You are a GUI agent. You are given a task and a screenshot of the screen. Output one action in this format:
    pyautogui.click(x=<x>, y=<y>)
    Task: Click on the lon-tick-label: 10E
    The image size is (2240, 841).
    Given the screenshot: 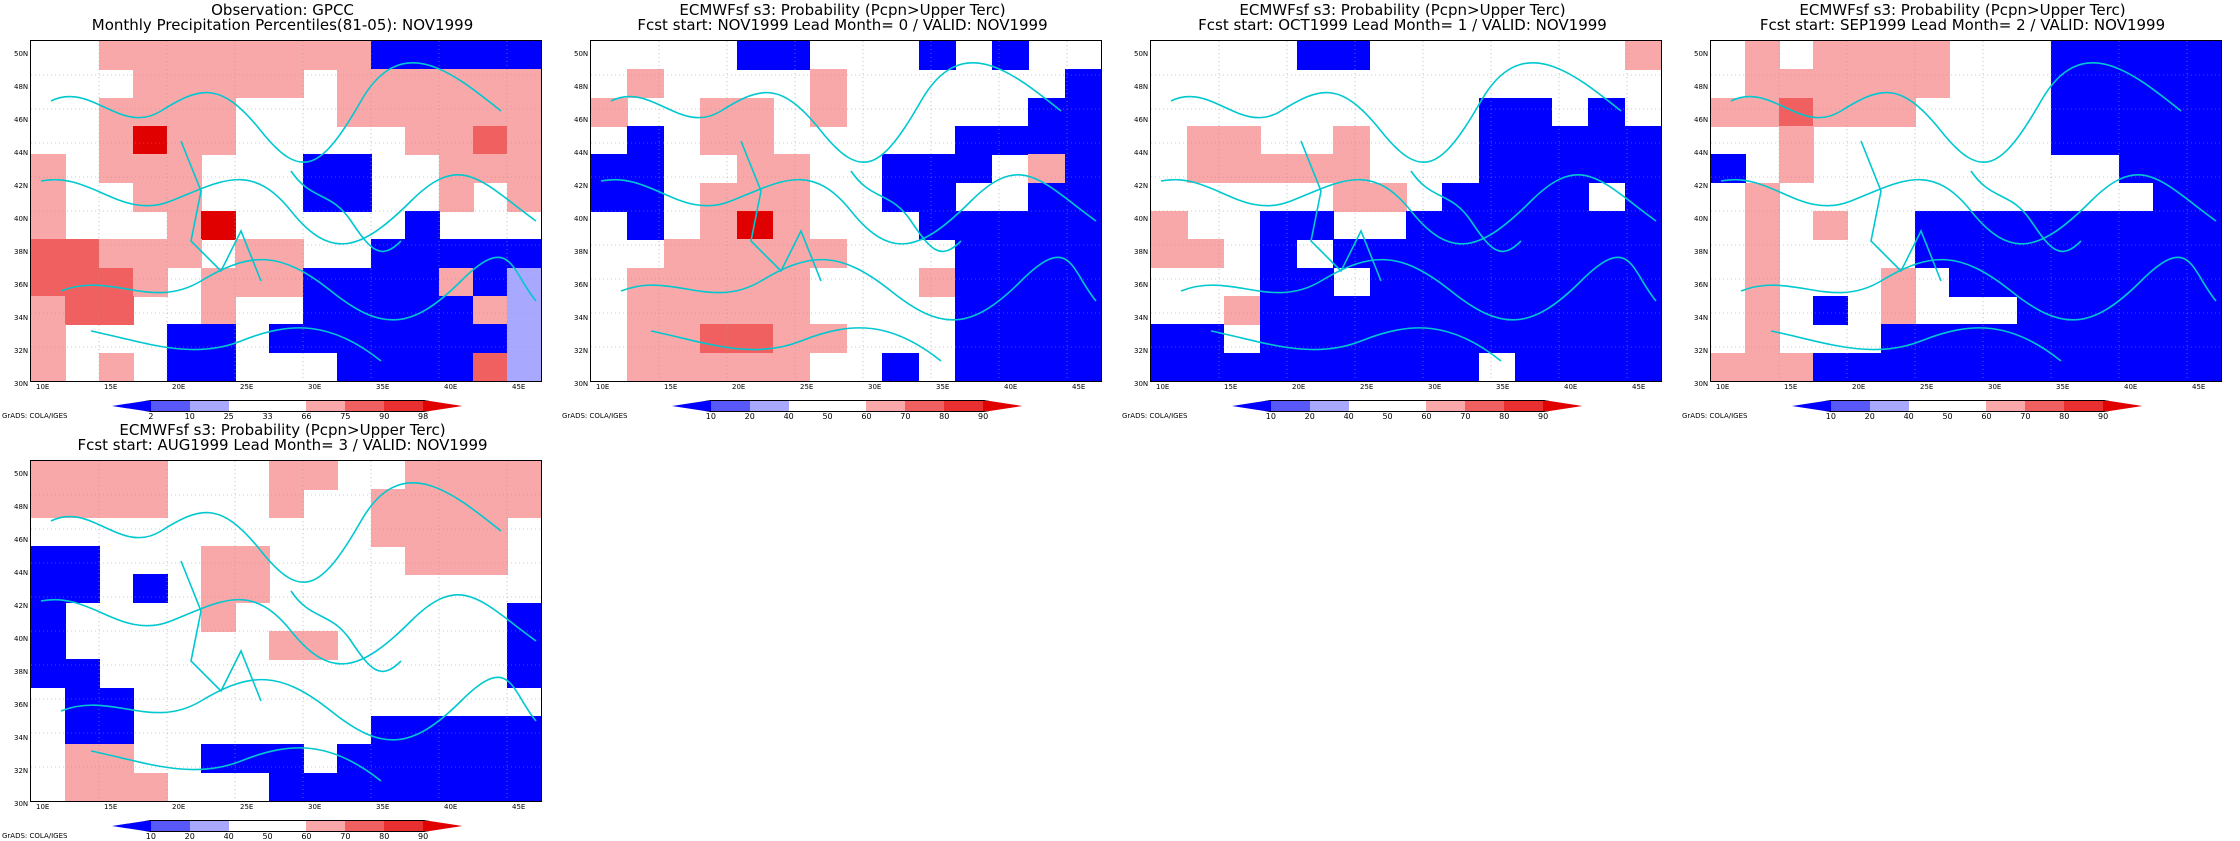 What is the action you would take?
    pyautogui.click(x=603, y=387)
    